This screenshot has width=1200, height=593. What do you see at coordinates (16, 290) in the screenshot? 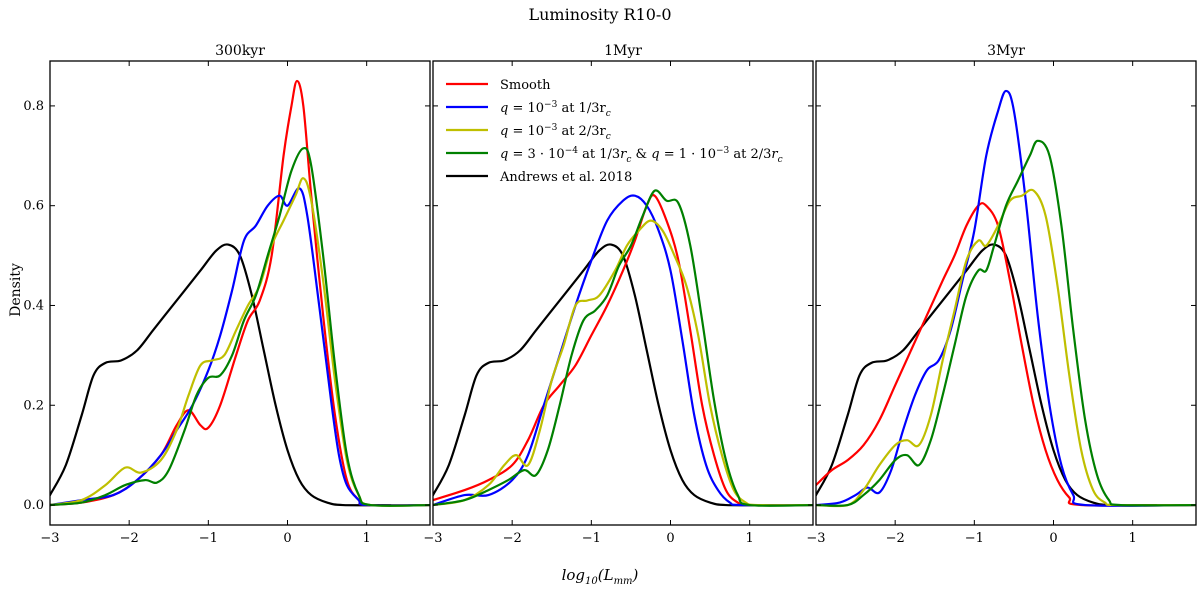
I see `y-axis-label: Density` at bounding box center [16, 290].